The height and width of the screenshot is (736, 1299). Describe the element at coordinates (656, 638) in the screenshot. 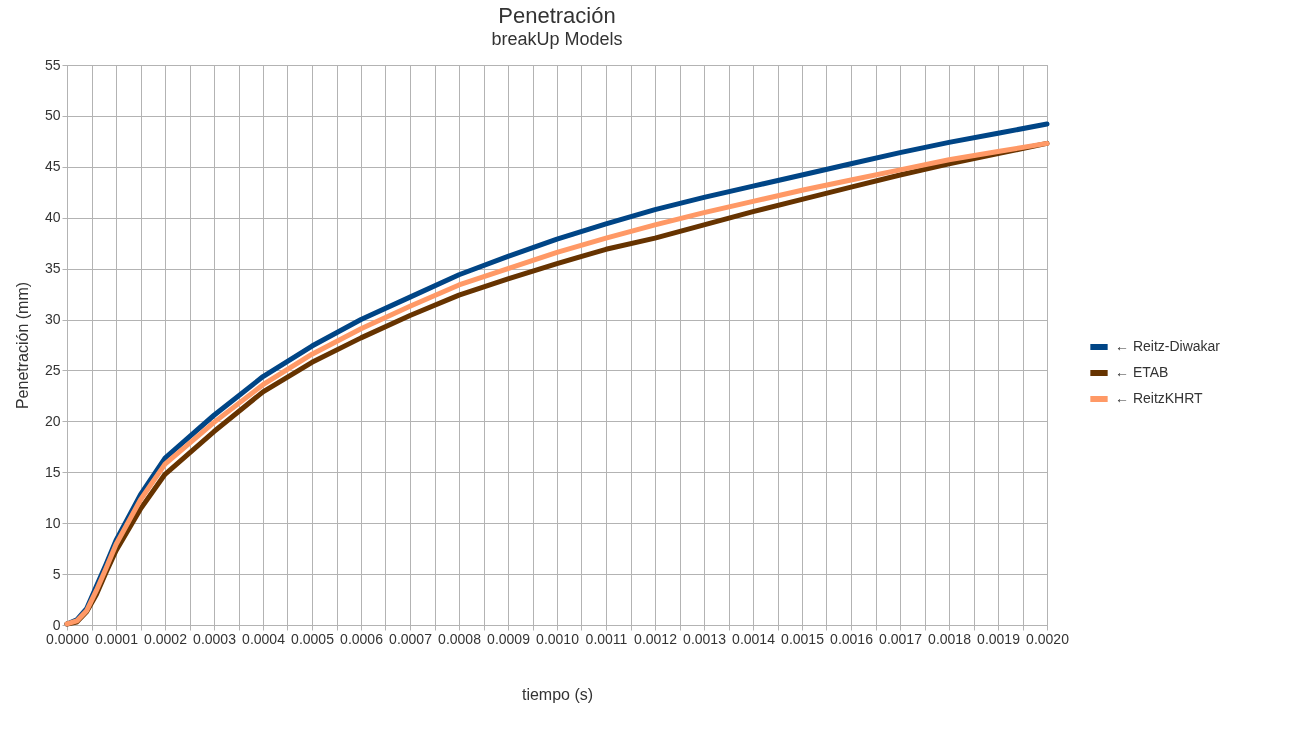

I see `x-tick-label: 0.0012` at that location.